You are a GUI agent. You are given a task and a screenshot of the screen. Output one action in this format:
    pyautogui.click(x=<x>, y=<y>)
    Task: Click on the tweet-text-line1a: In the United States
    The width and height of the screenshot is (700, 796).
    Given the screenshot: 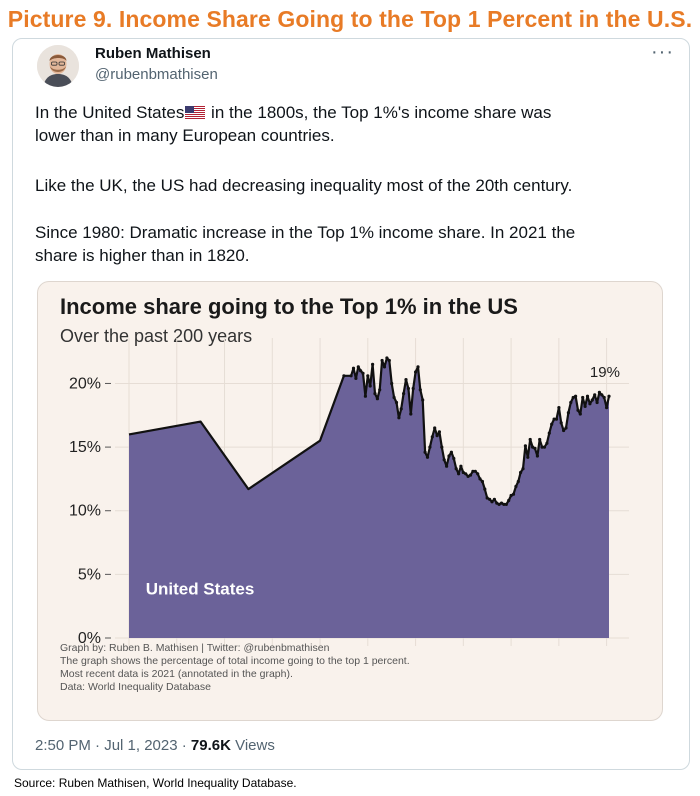 What is the action you would take?
    pyautogui.click(x=110, y=112)
    